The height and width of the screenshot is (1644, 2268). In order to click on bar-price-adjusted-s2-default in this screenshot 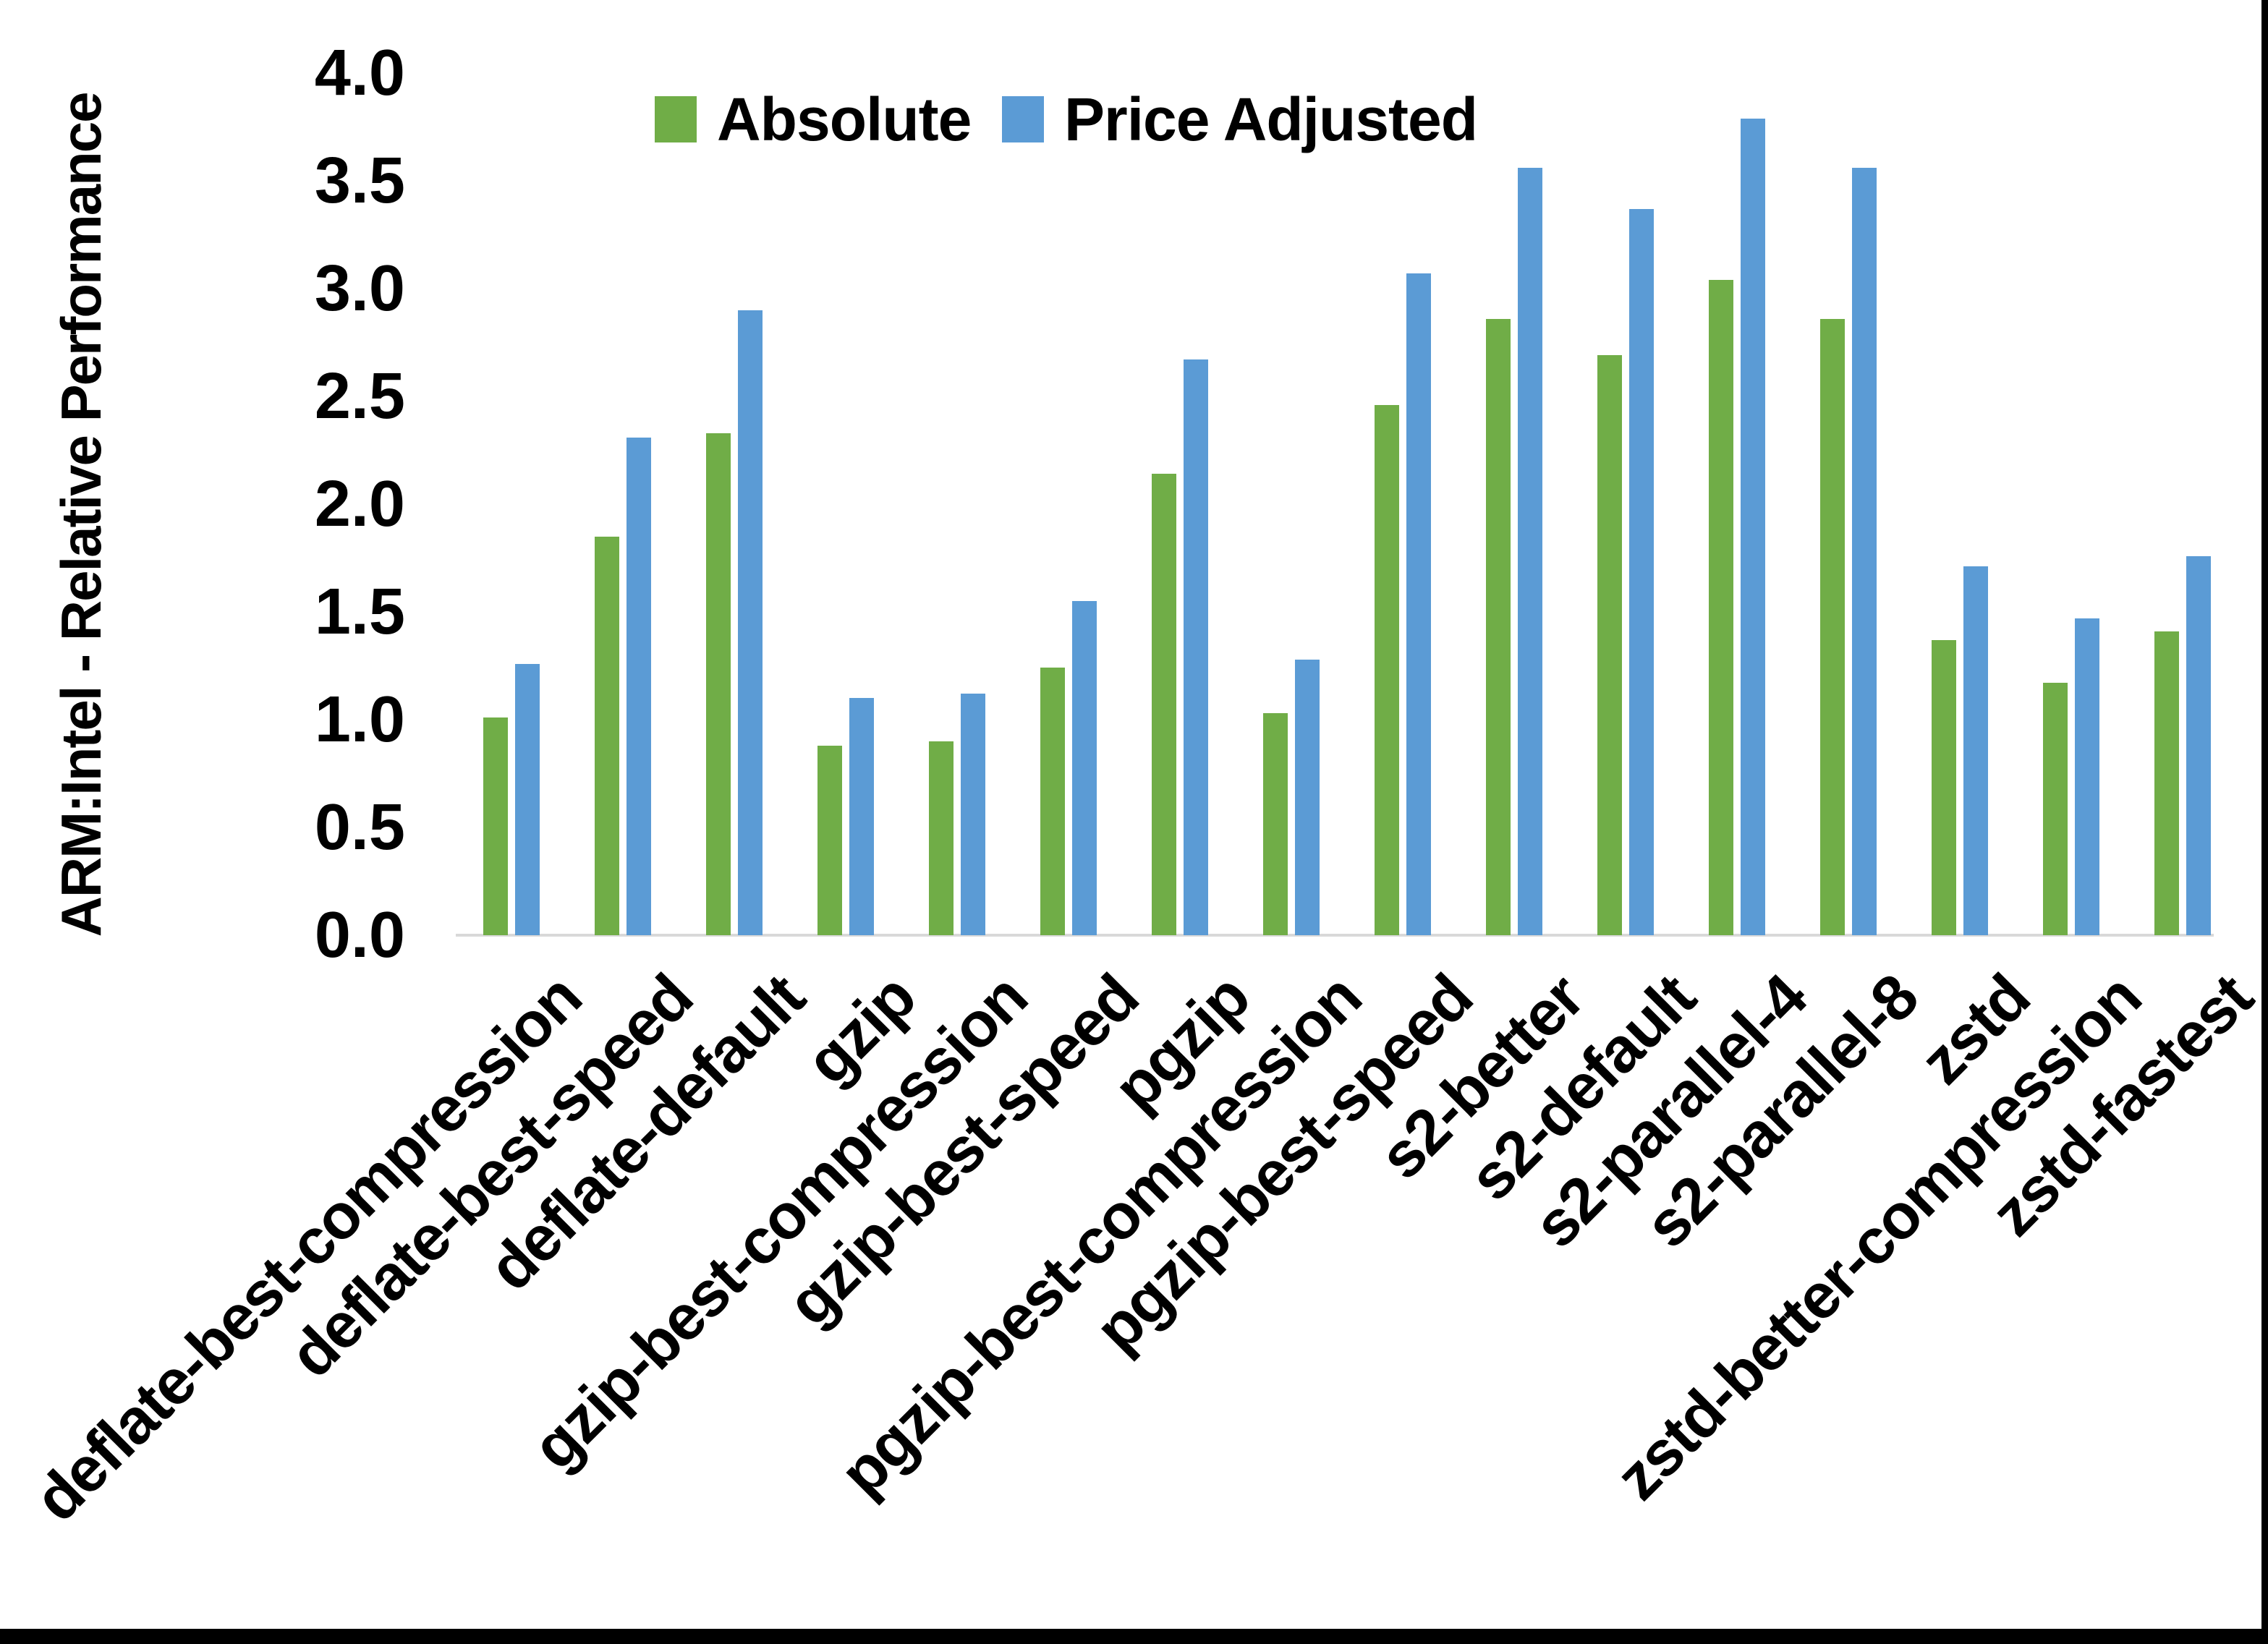, I will do `click(1641, 572)`.